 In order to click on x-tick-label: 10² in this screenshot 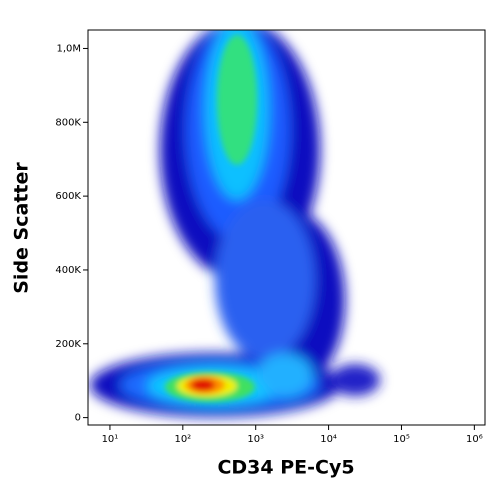, I will do `click(182, 439)`.